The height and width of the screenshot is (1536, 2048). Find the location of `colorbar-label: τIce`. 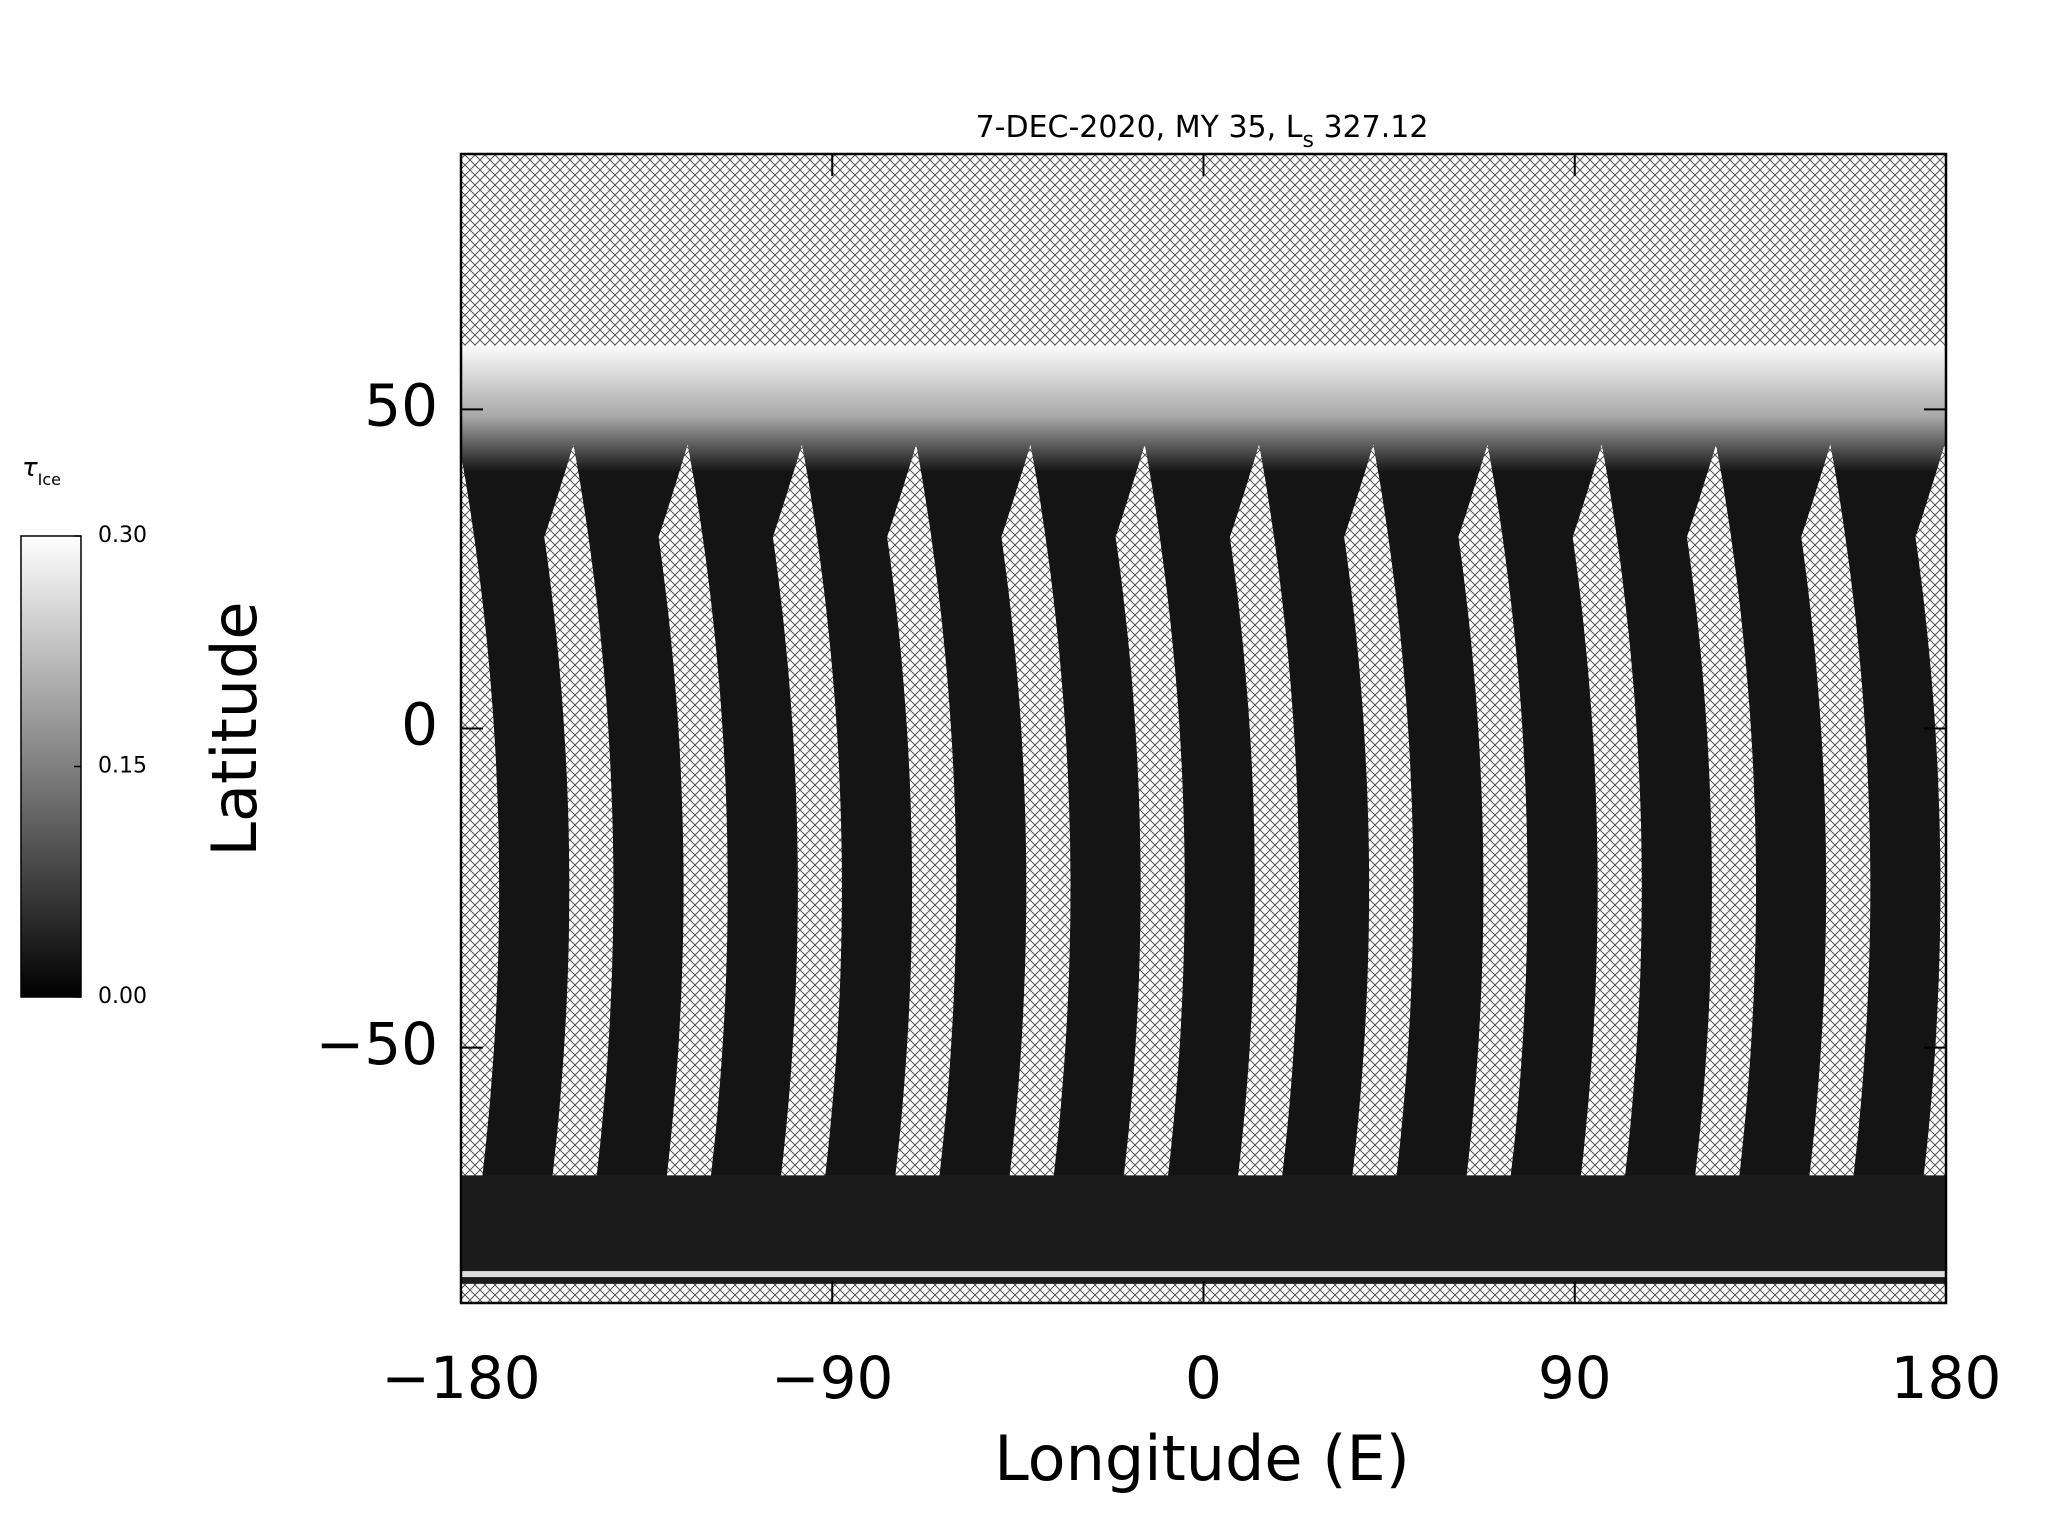

colorbar-label: τIce is located at coordinates (41, 471).